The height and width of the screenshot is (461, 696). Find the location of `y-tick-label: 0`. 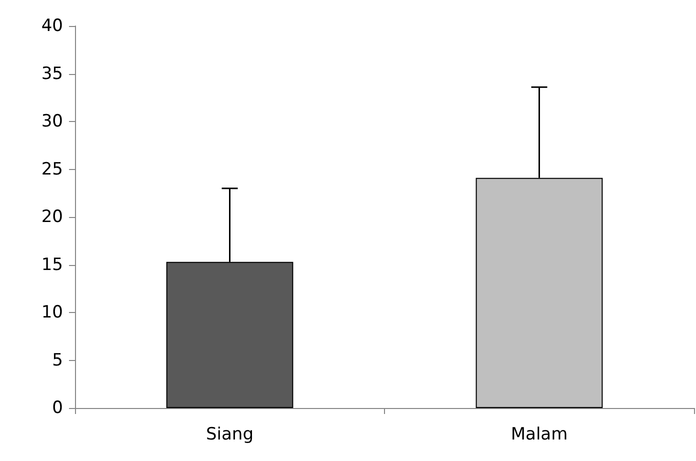

y-tick-label: 0 is located at coordinates (57, 408).